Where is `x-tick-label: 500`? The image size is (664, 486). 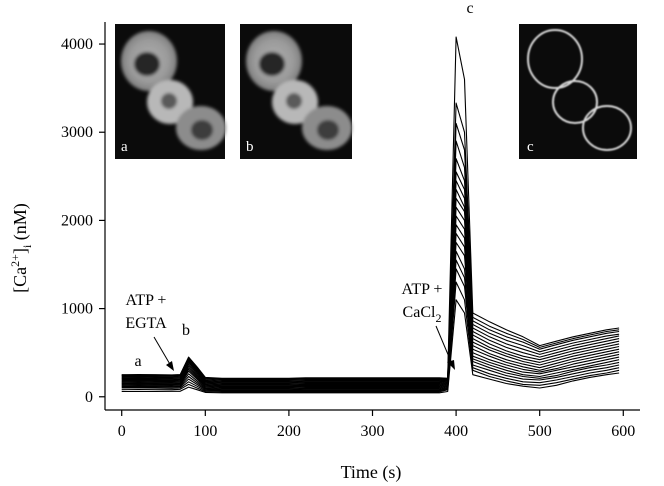 x-tick-label: 500 is located at coordinates (540, 431).